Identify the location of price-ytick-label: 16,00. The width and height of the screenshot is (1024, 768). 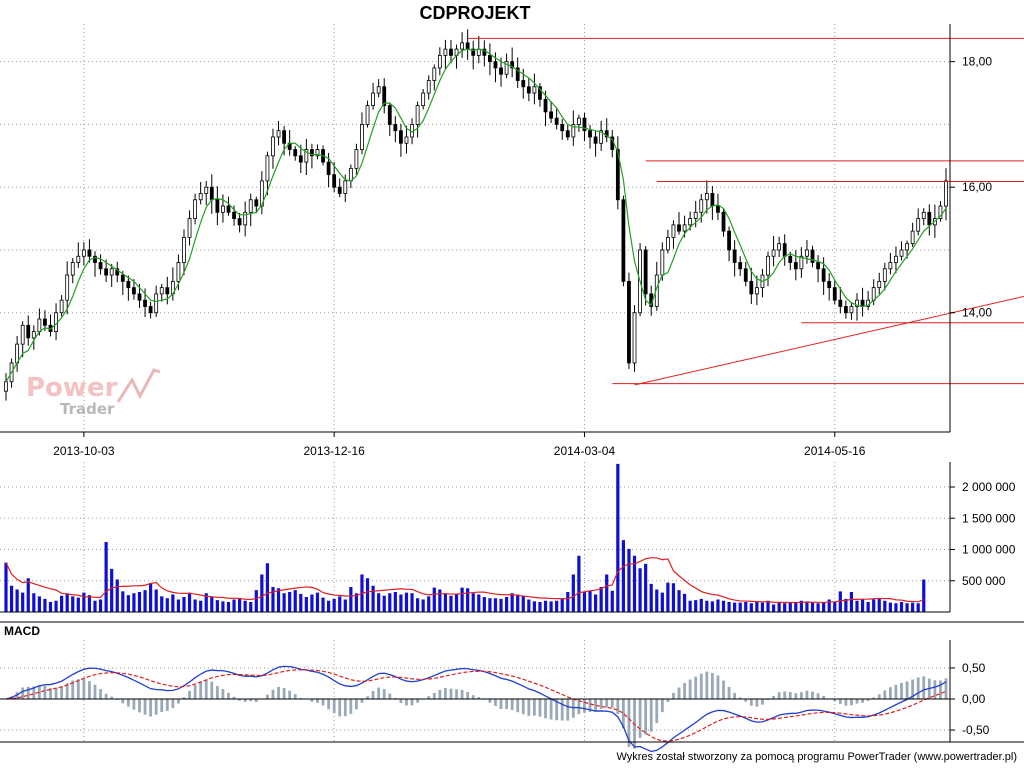
(977, 187).